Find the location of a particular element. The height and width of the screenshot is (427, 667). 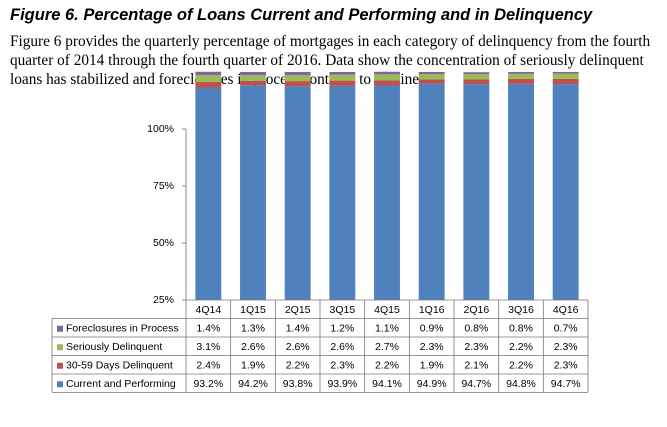

x-tick-label: 1Q16 is located at coordinates (432, 310).